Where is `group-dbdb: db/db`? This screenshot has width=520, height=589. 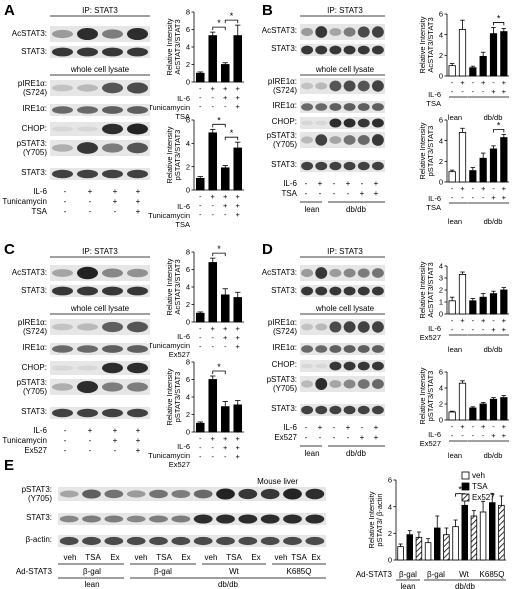 group-dbdb: db/db is located at coordinates (356, 453).